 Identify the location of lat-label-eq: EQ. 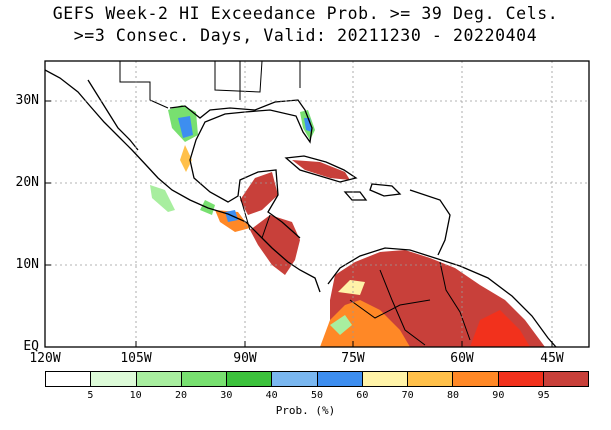
(31, 346).